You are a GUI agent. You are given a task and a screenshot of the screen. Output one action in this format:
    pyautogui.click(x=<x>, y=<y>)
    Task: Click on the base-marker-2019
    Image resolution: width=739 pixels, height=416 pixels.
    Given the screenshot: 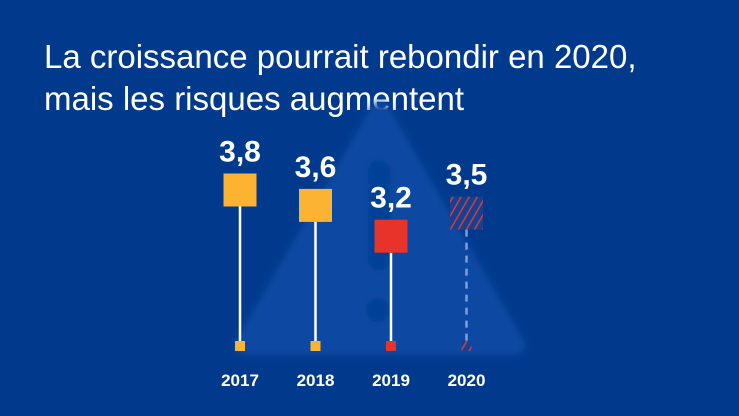 What is the action you would take?
    pyautogui.click(x=391, y=346)
    